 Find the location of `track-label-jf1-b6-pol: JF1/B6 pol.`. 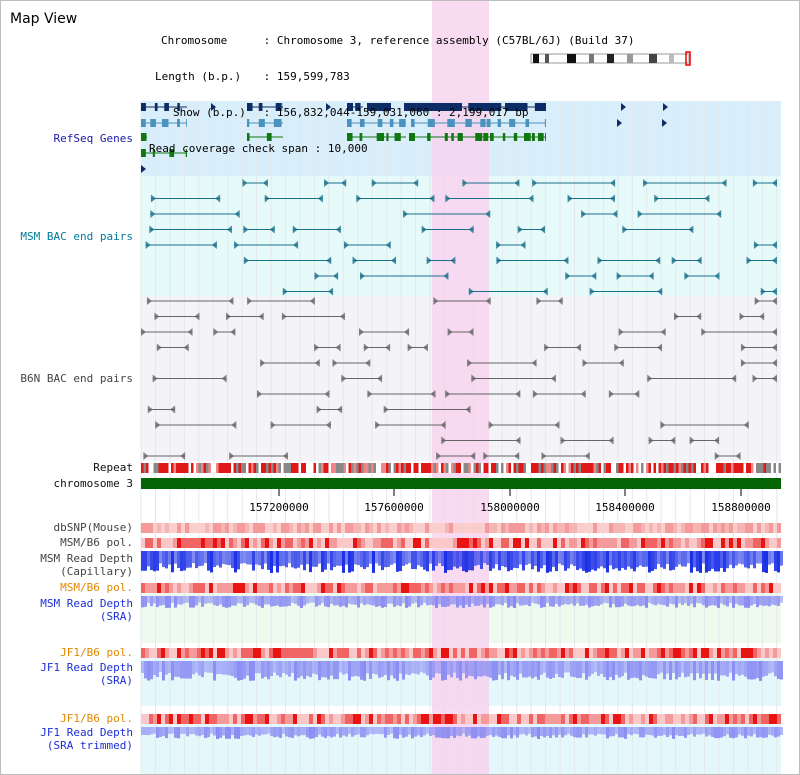

track-label-jf1-b6-pol: JF1/B6 pol. is located at coordinates (96, 652).